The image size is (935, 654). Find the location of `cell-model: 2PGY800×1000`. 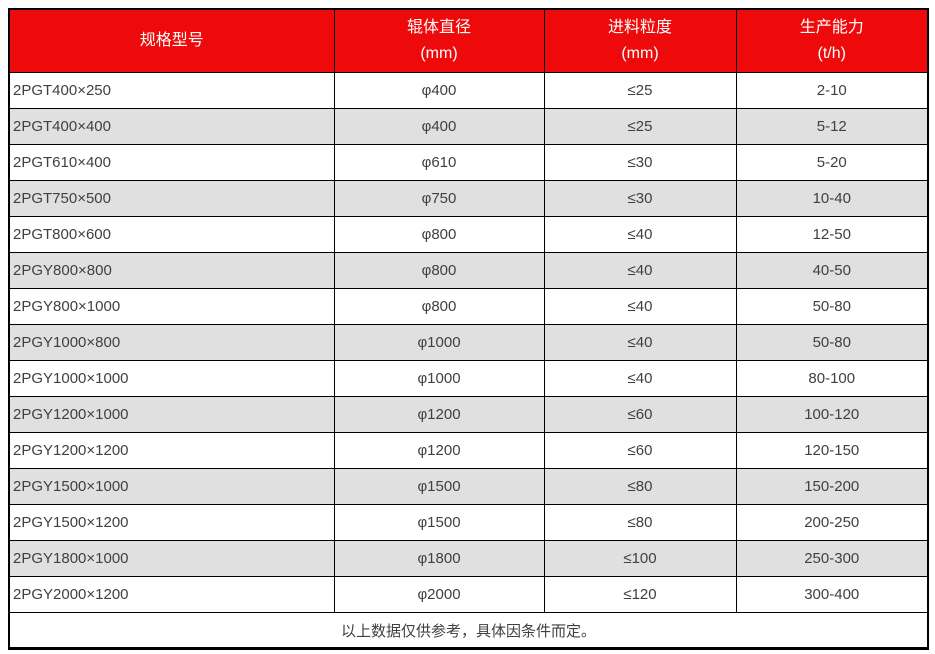

cell-model: 2PGY800×1000 is located at coordinates (171, 306).